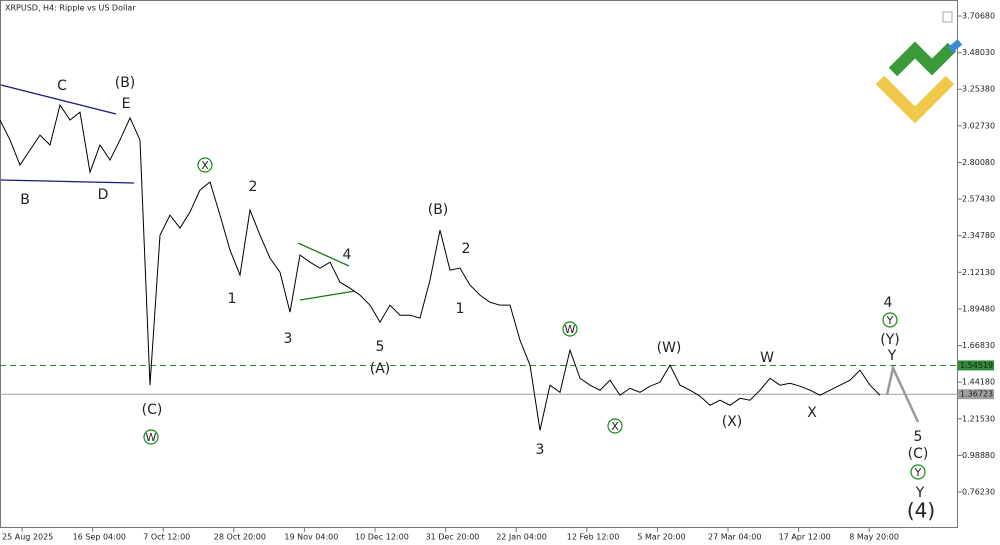  I want to click on y-tick-label: 2.57430, so click(978, 199).